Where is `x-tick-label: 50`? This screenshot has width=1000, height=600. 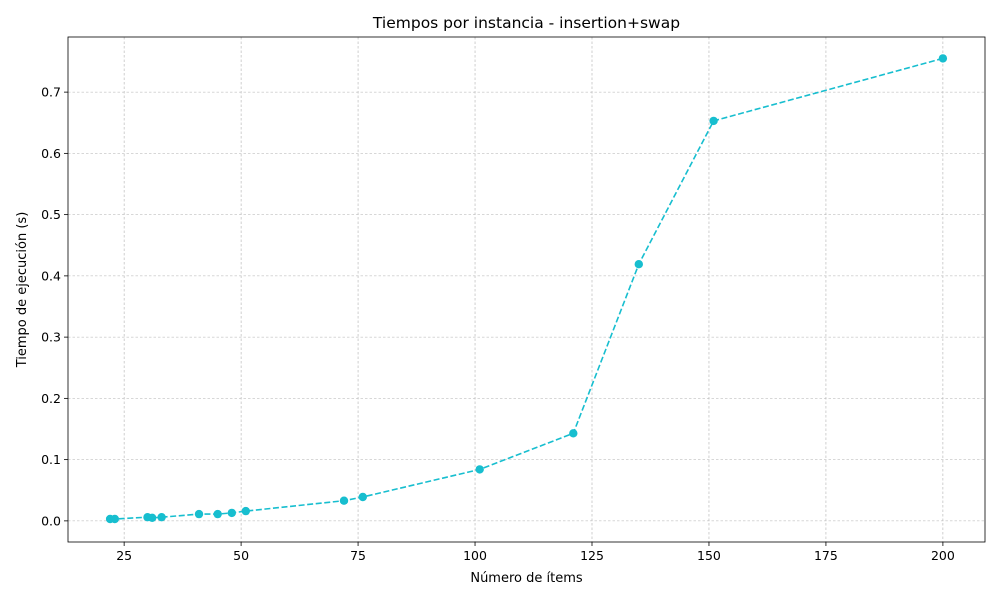
x-tick-label: 50 is located at coordinates (241, 555).